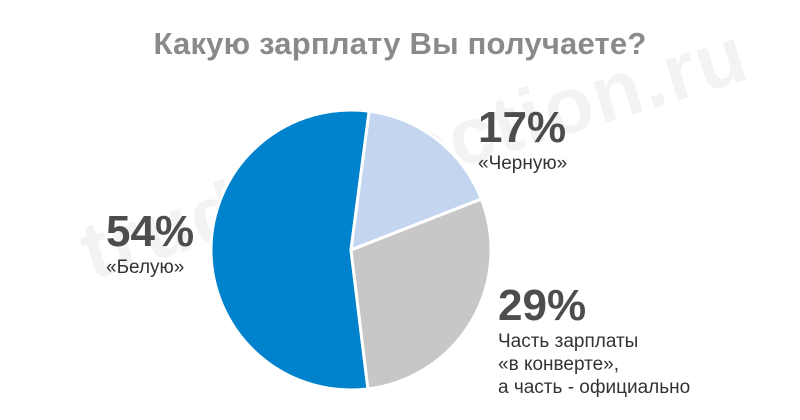  What do you see at coordinates (290, 250) in the screenshot?
I see `pie-slice-white-salary` at bounding box center [290, 250].